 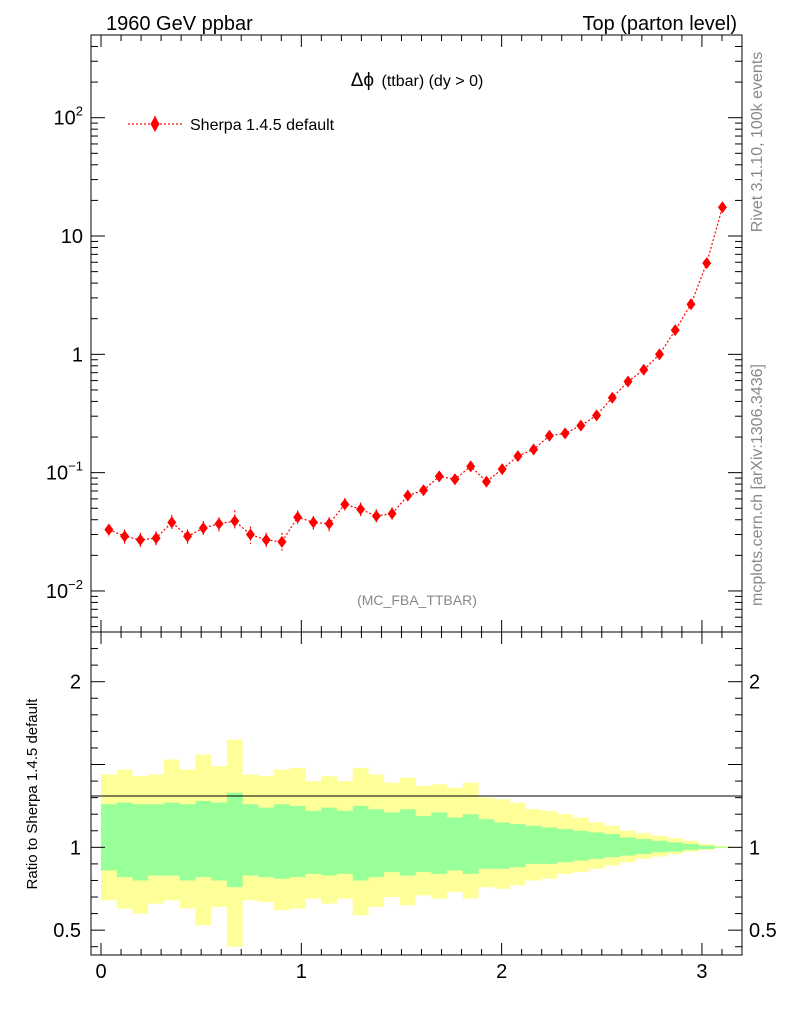 What do you see at coordinates (754, 683) in the screenshot?
I see `ratio-y-tick-label-right: 2` at bounding box center [754, 683].